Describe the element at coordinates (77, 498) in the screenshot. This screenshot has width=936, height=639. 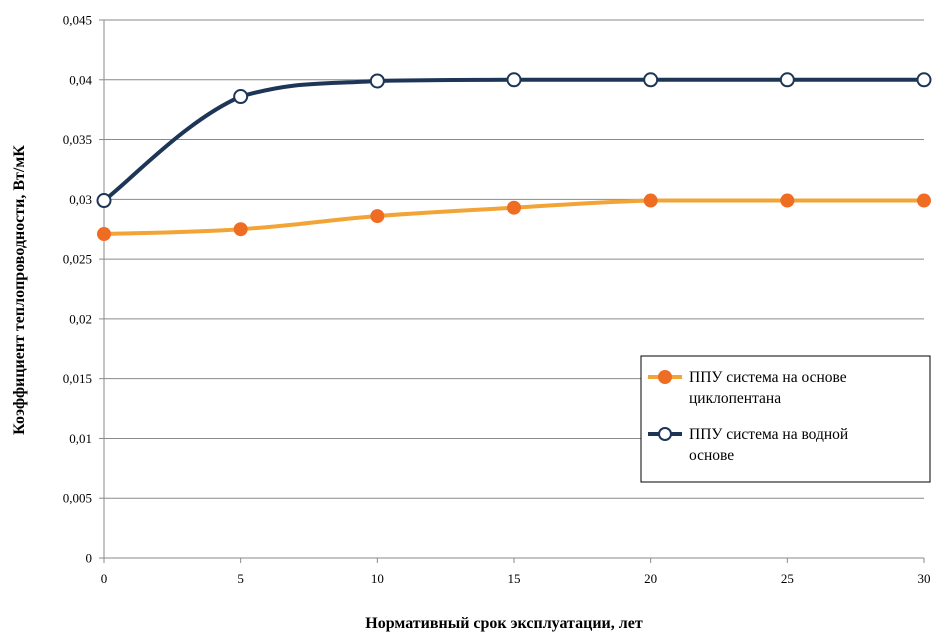
I see `y-tick-label: 0,005` at that location.